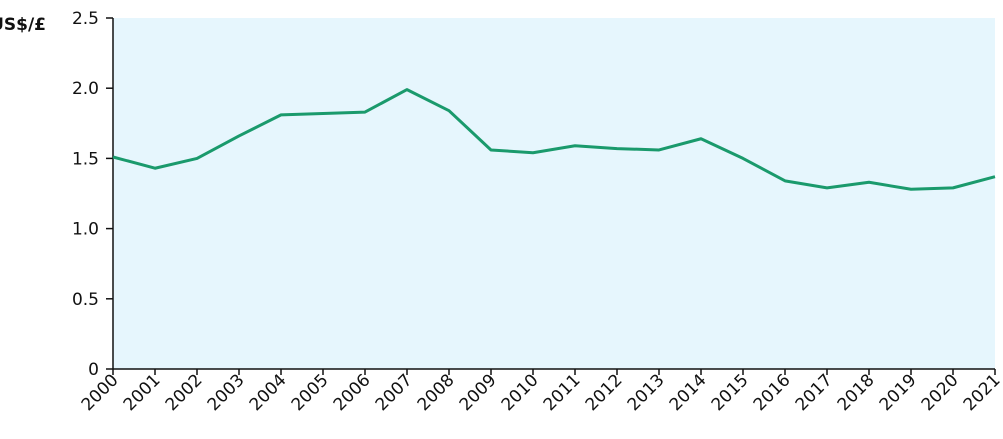 The image size is (1003, 439). I want to click on x-tick-label: 2021, so click(981, 392).